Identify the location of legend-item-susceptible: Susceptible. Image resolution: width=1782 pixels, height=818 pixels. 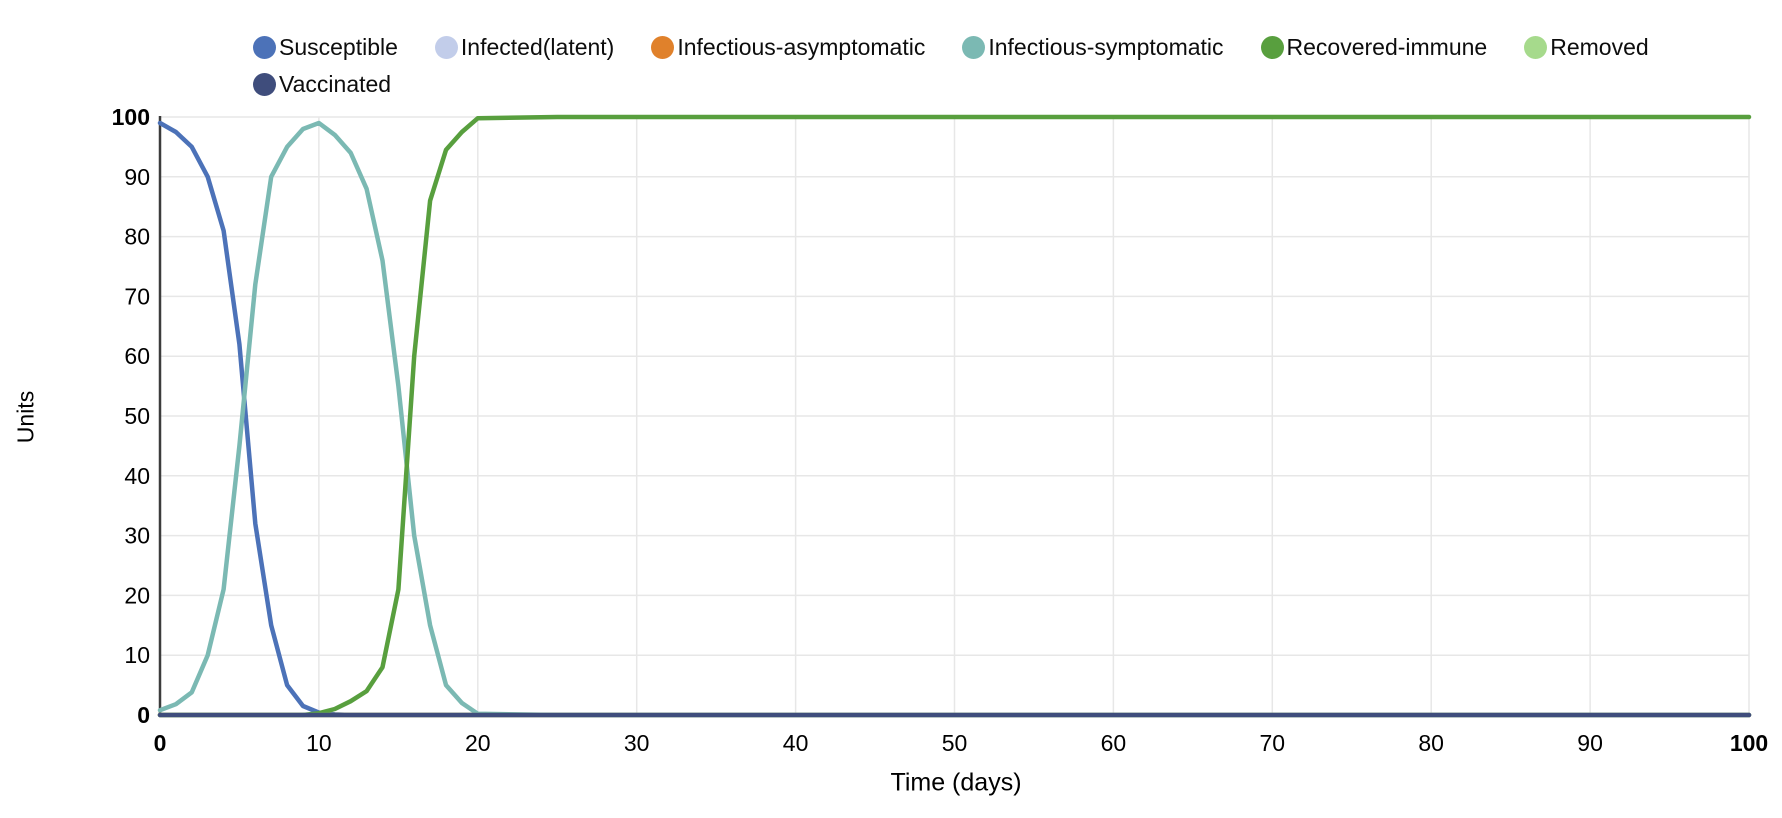
(325, 47).